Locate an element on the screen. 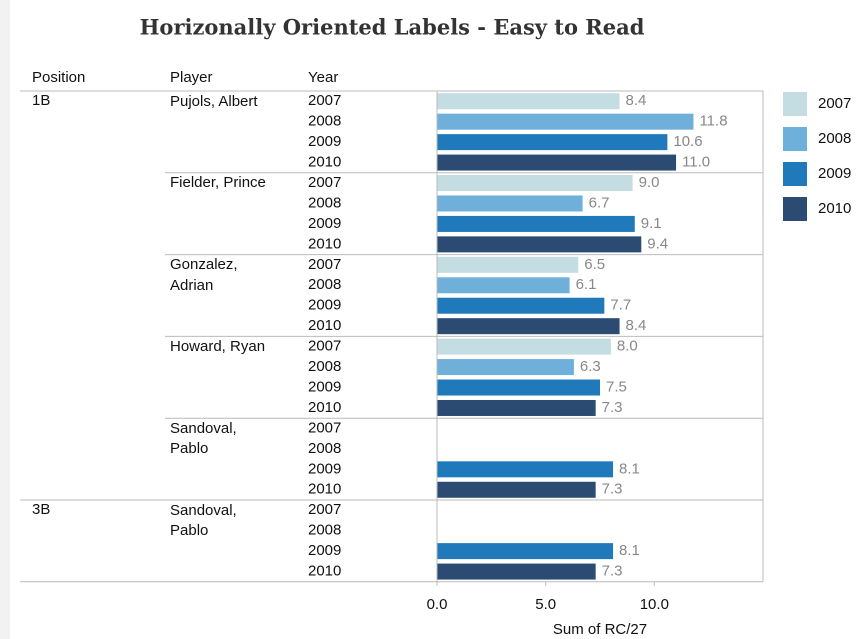 This screenshot has width=866, height=639. value-label: 10.6 is located at coordinates (687, 141).